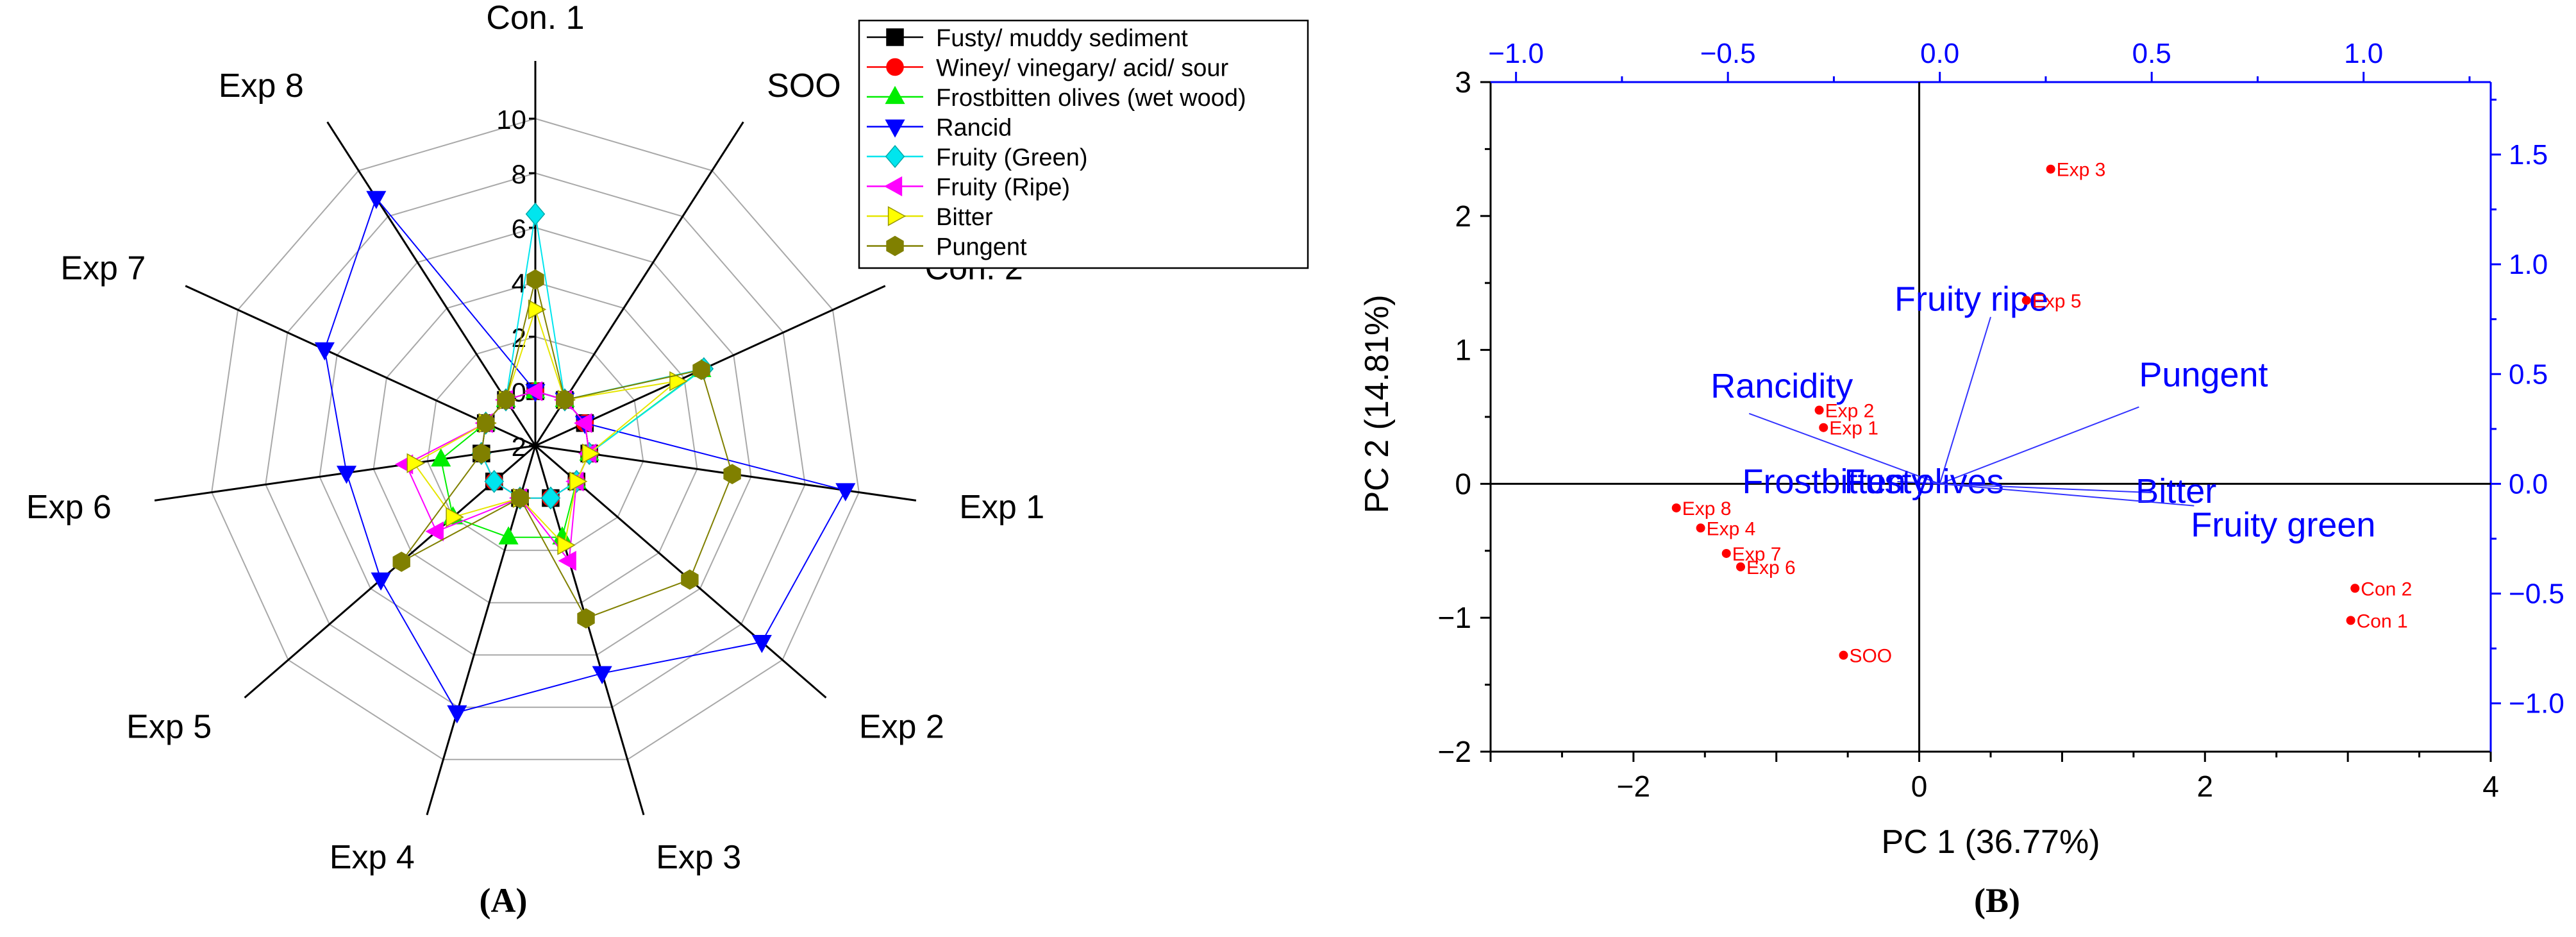 The width and height of the screenshot is (2576, 937). I want to click on radar-axis-label: Exp 2, so click(901, 727).